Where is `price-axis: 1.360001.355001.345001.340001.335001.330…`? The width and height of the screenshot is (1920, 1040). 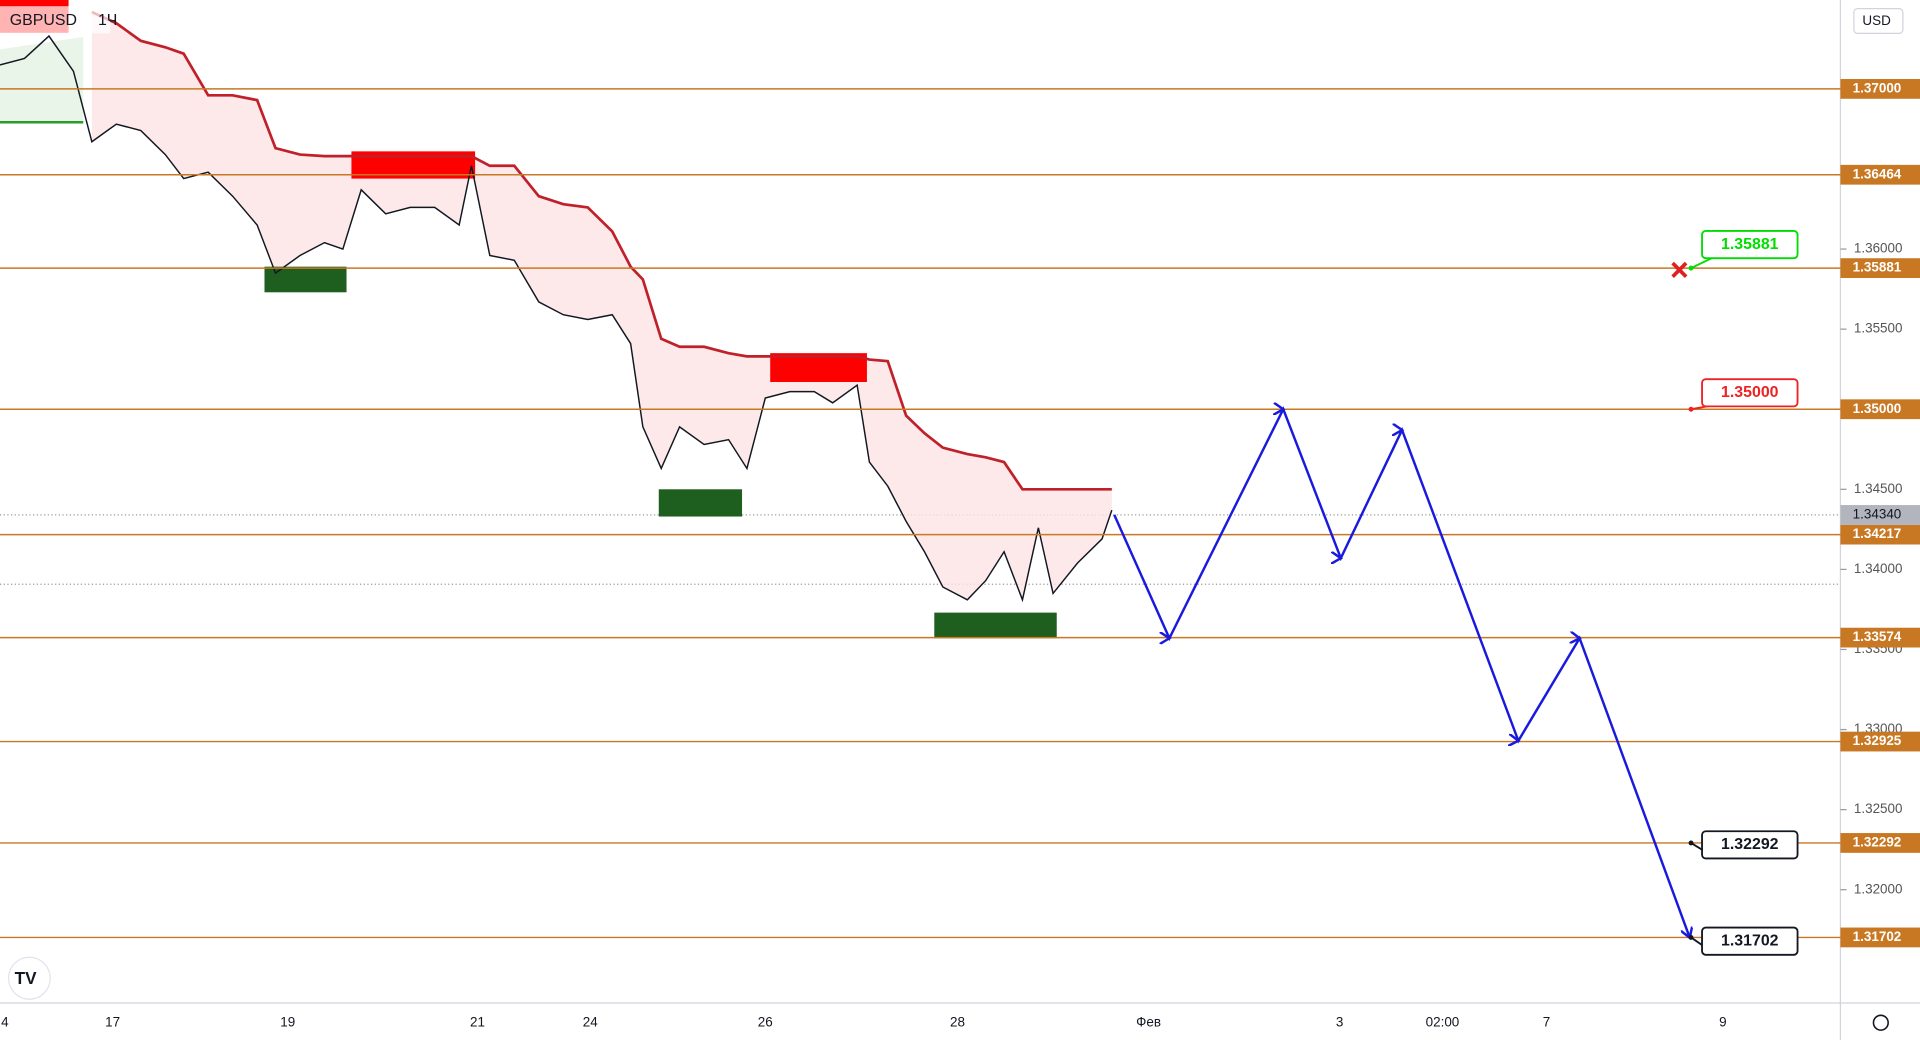
price-axis: 1.360001.355001.345001.340001.335001.330… is located at coordinates (1880, 513).